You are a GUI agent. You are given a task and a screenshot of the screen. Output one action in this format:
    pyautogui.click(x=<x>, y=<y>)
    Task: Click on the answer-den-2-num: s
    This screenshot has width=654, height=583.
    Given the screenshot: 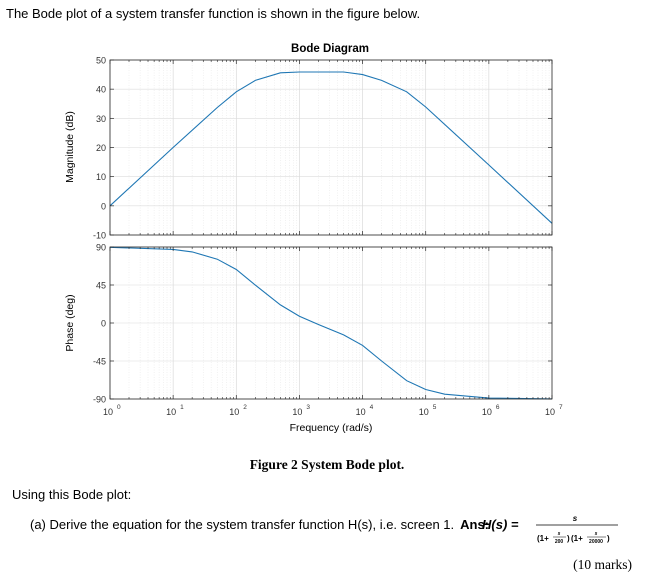 What is the action you would take?
    pyautogui.click(x=596, y=534)
    